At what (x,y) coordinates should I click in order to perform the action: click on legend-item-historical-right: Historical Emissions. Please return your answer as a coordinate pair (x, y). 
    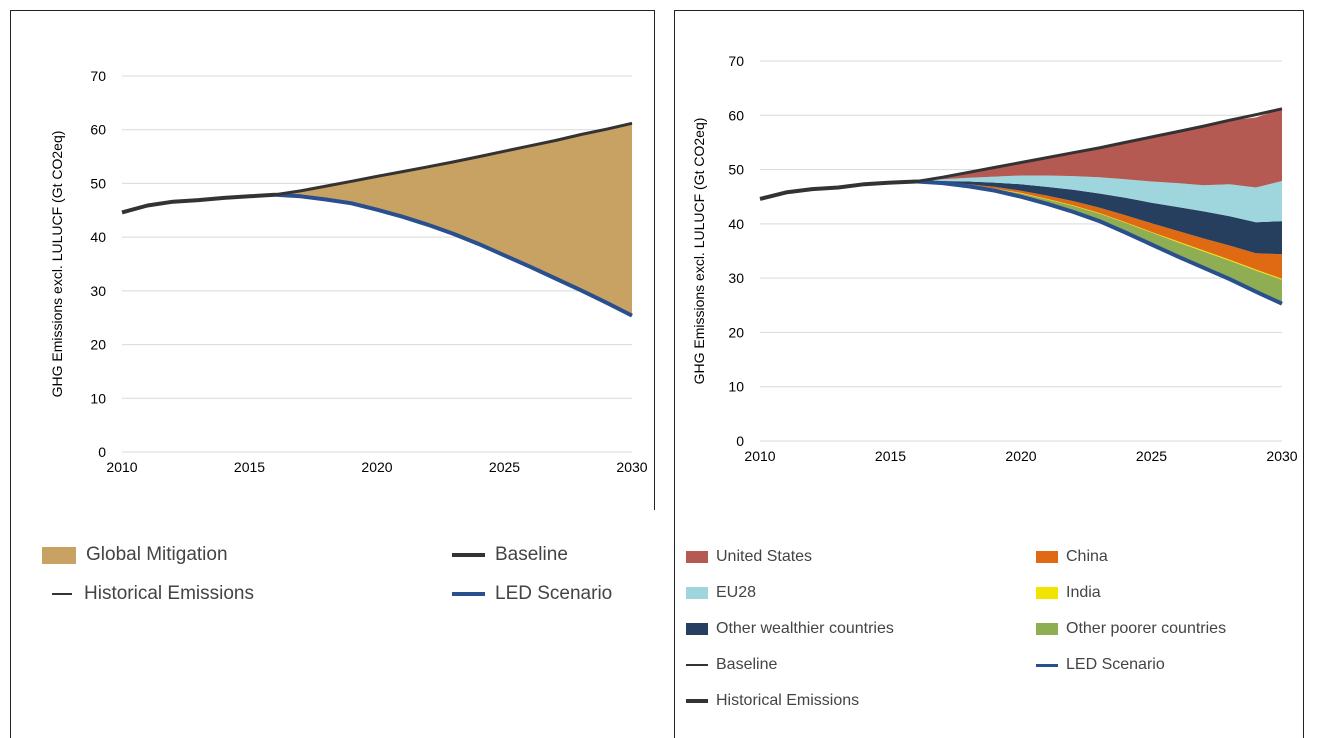
    Looking at the image, I should click on (772, 701).